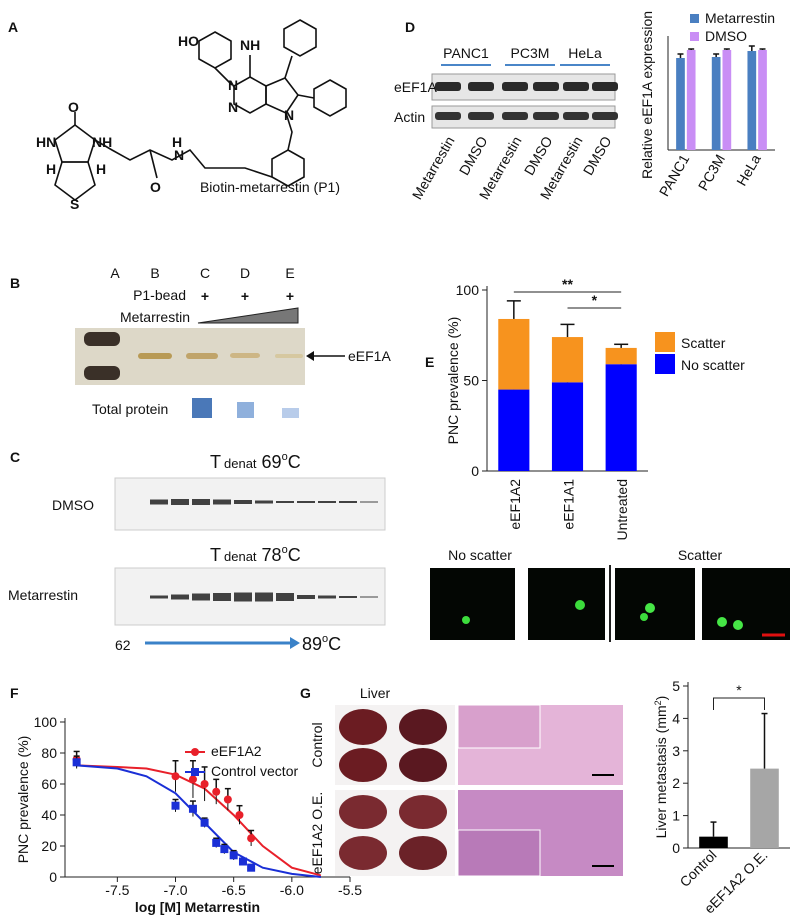 The width and height of the screenshot is (800, 921). What do you see at coordinates (74, 204) in the screenshot?
I see `atom-label: S` at bounding box center [74, 204].